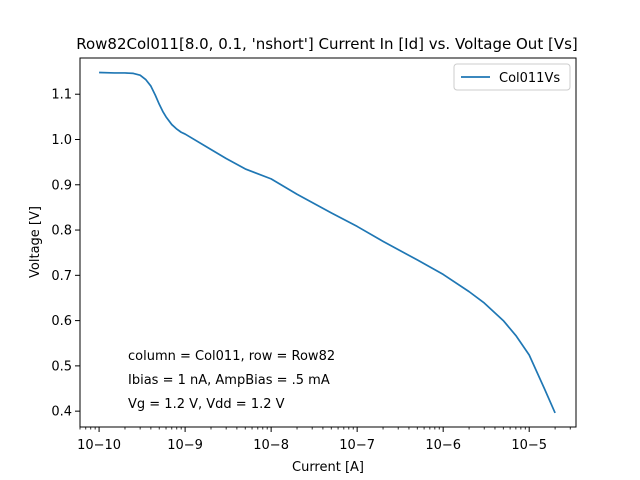  I want to click on legend: Col011Vs, so click(512, 77).